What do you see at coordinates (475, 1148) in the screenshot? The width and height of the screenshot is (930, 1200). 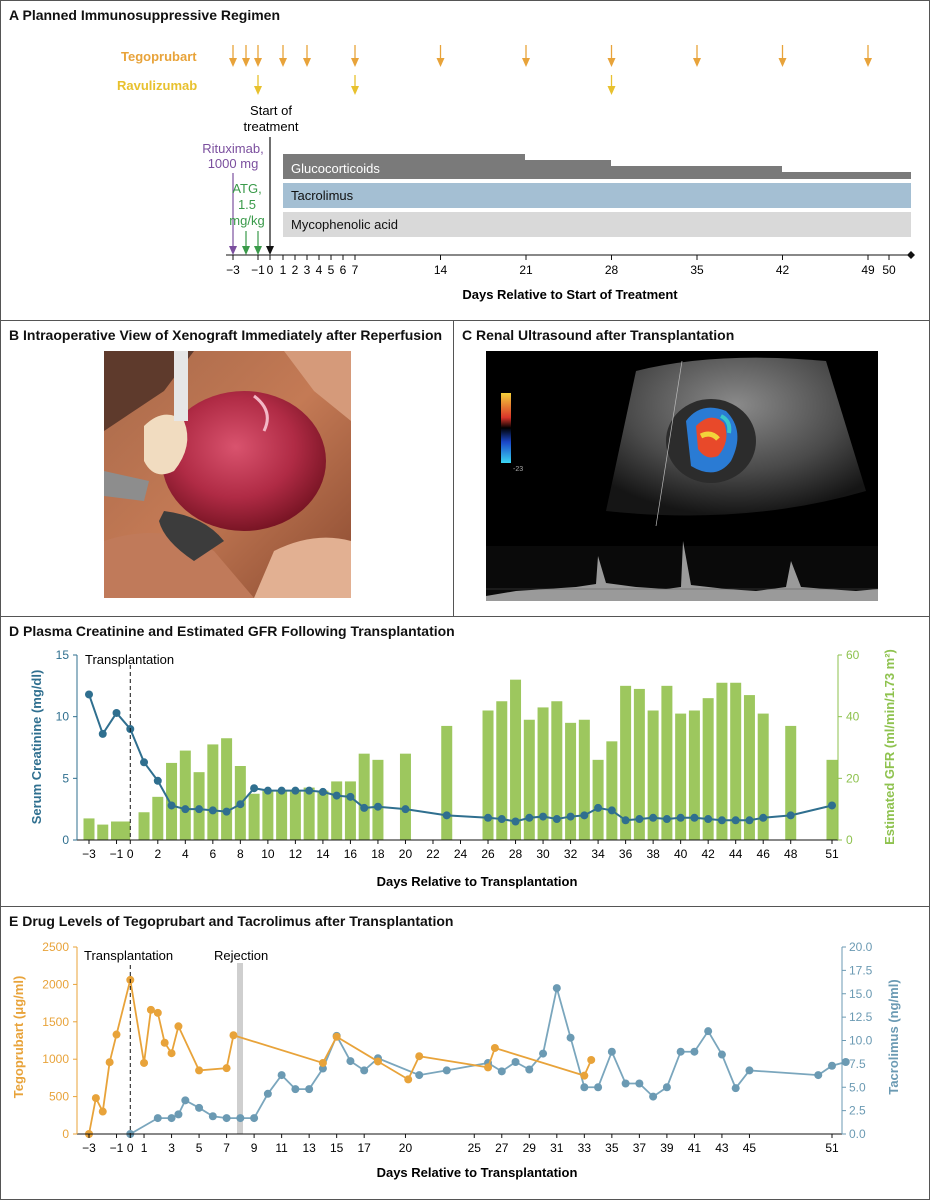 I see `chart-e-xtick-label-13: 25` at bounding box center [475, 1148].